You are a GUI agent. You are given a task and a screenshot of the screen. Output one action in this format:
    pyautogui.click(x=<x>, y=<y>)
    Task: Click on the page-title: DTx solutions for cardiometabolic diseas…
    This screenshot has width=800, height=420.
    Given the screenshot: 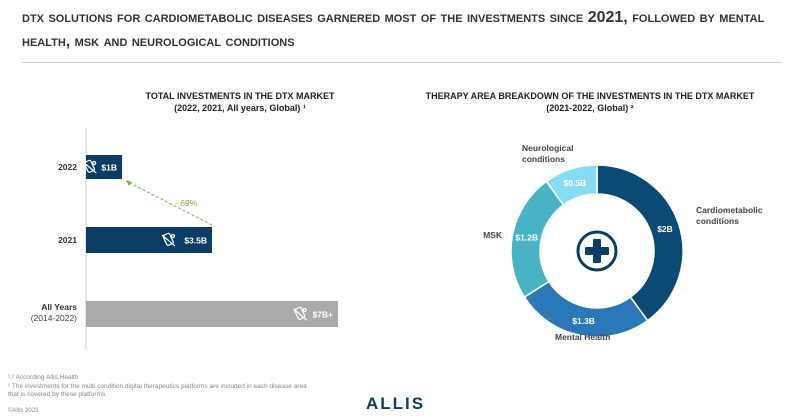 What is the action you would take?
    pyautogui.click(x=393, y=29)
    